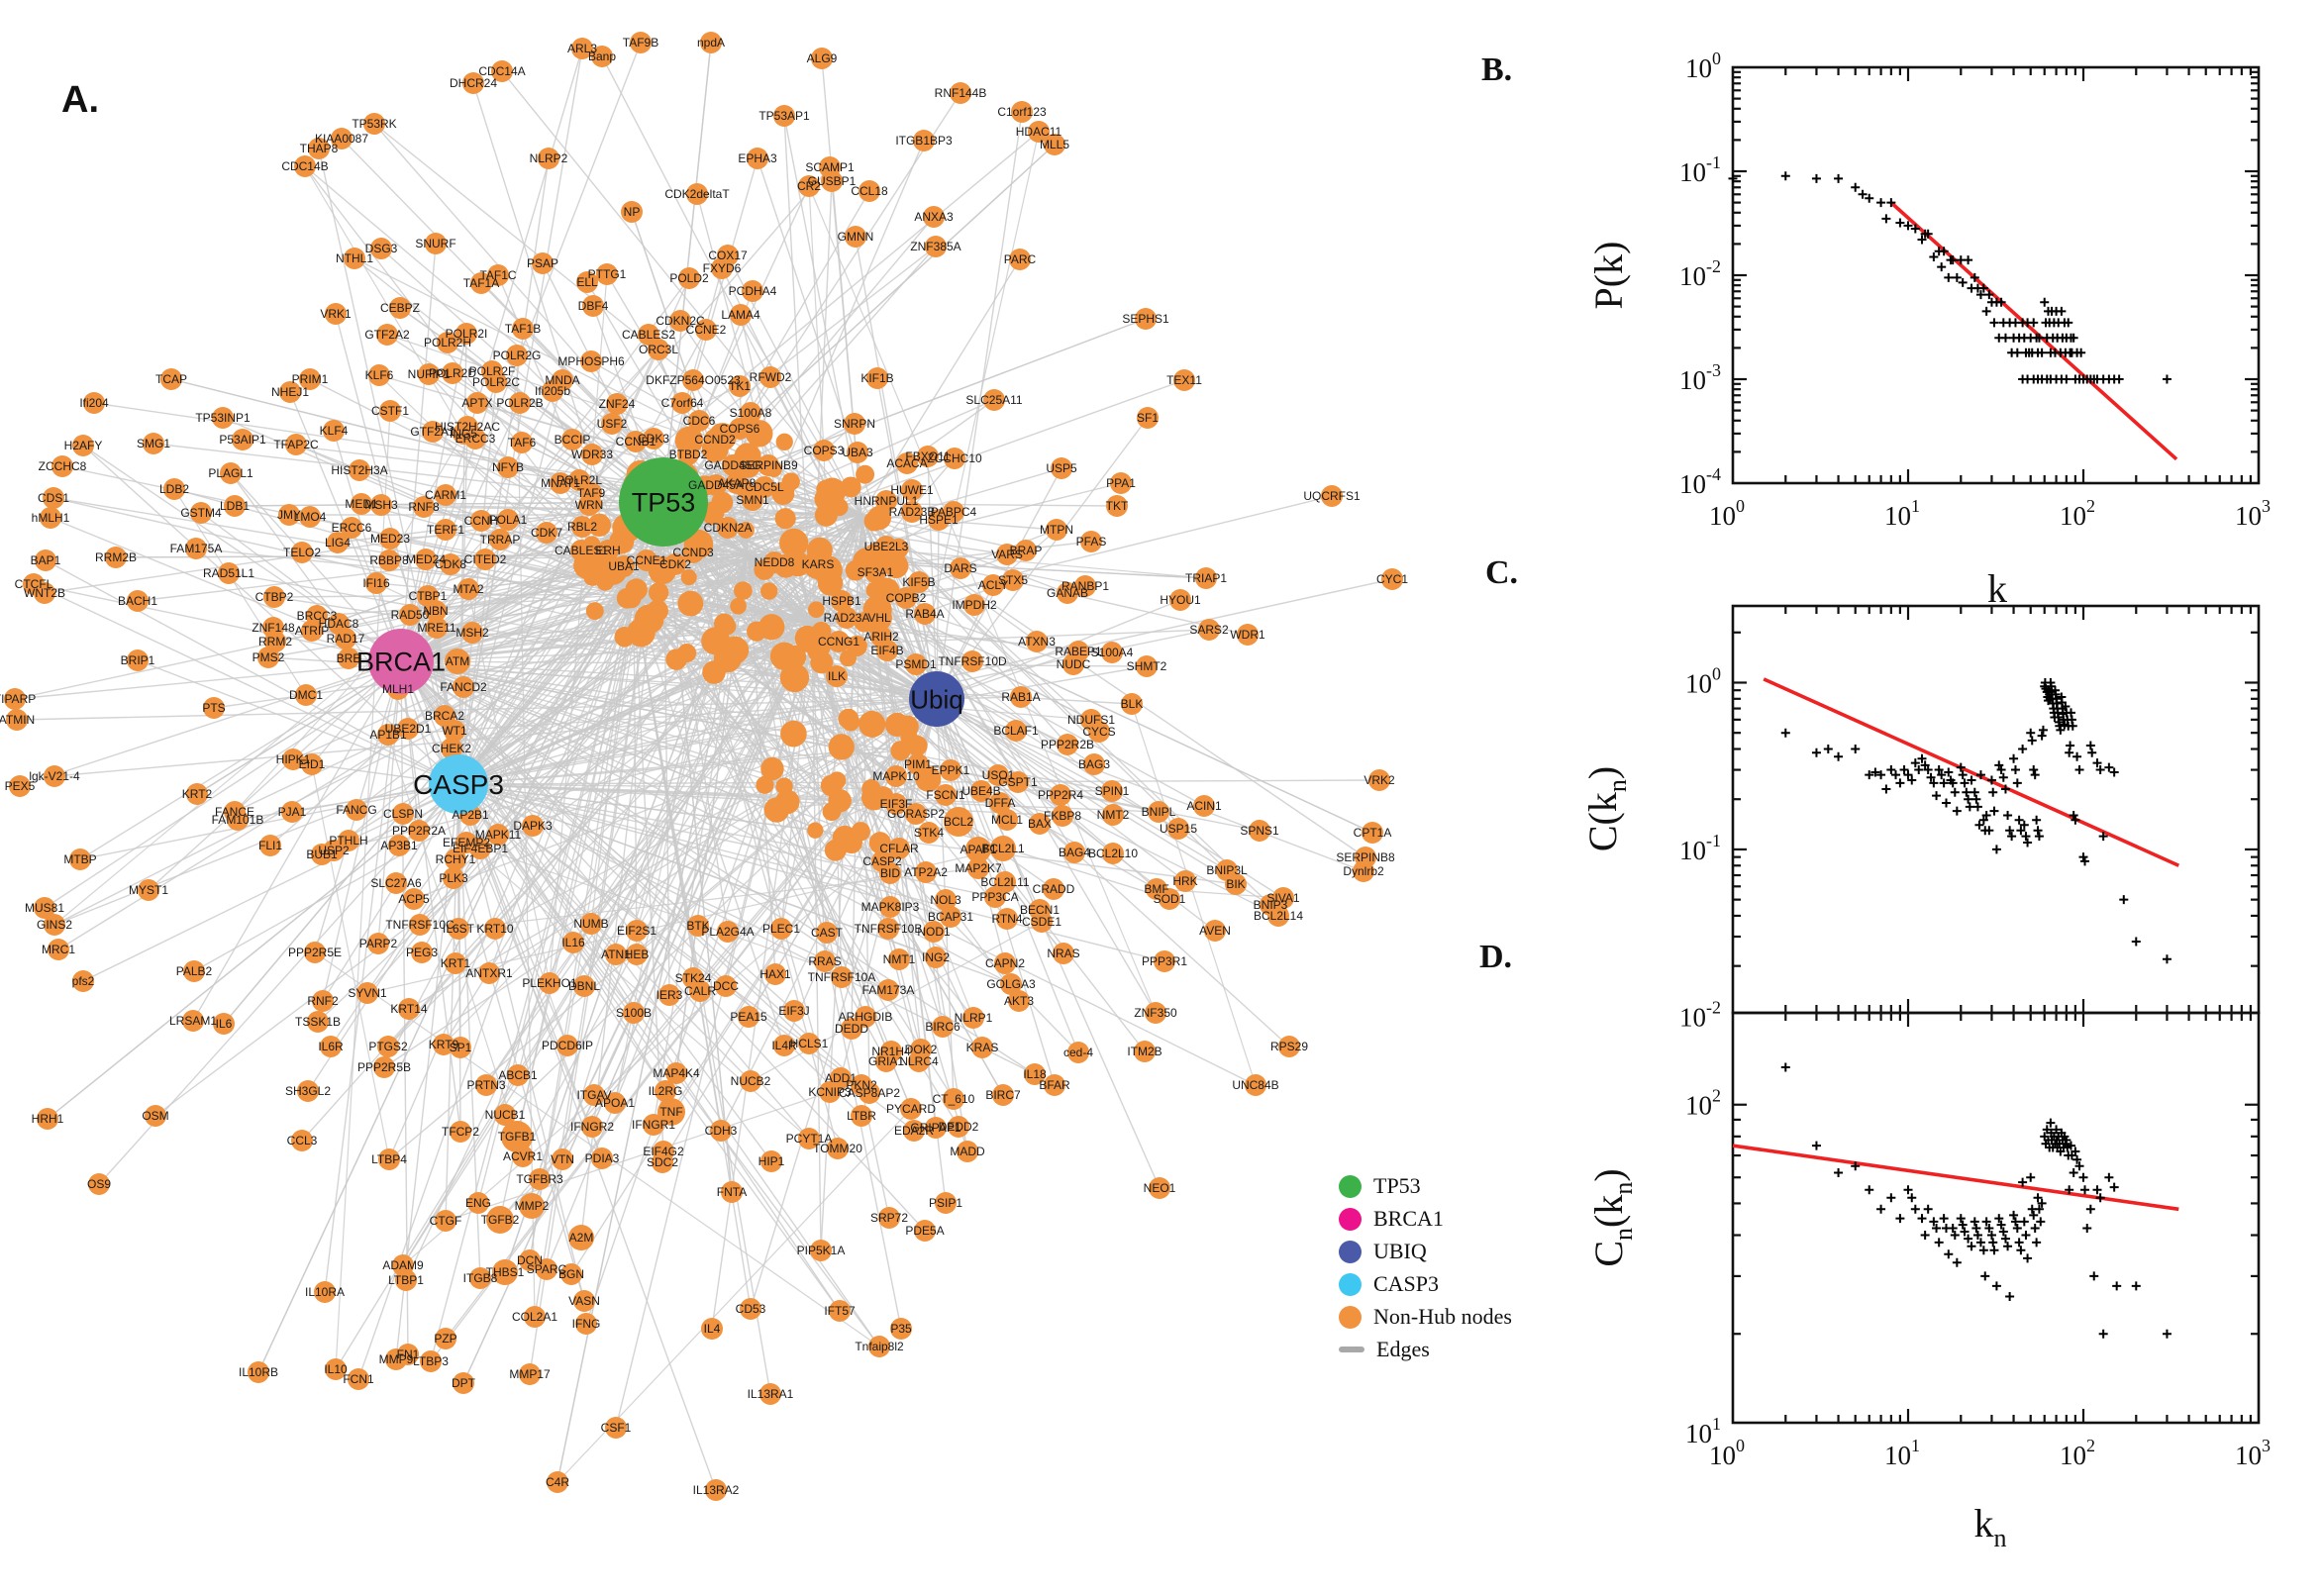  I want to click on network-node-label: ZNF385A, so click(935, 246).